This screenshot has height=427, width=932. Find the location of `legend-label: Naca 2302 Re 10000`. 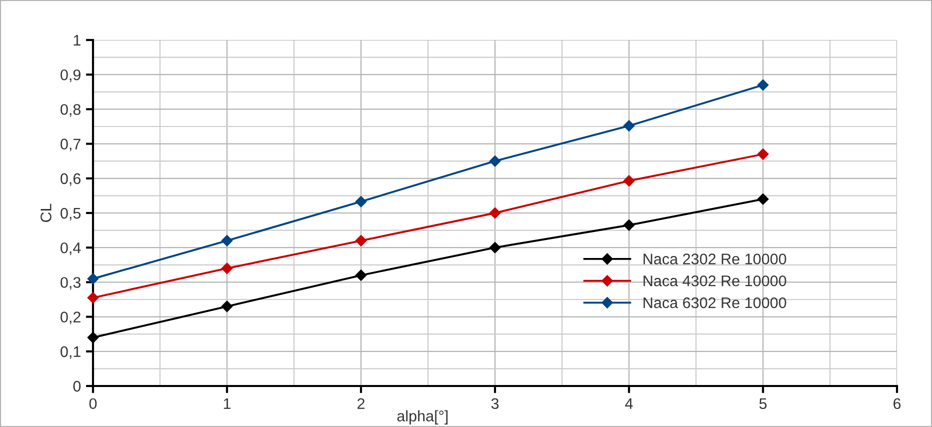

legend-label: Naca 2302 Re 10000 is located at coordinates (715, 259).